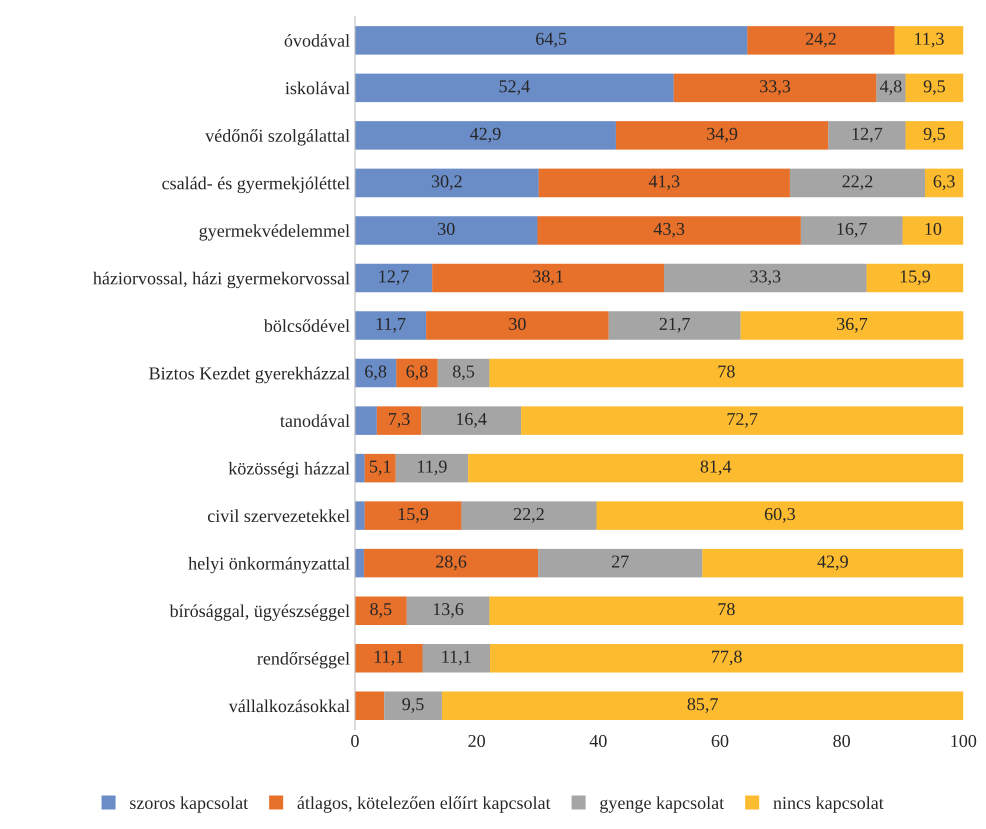 This screenshot has height=829, width=986. I want to click on data-label: 4,8, so click(891, 87).